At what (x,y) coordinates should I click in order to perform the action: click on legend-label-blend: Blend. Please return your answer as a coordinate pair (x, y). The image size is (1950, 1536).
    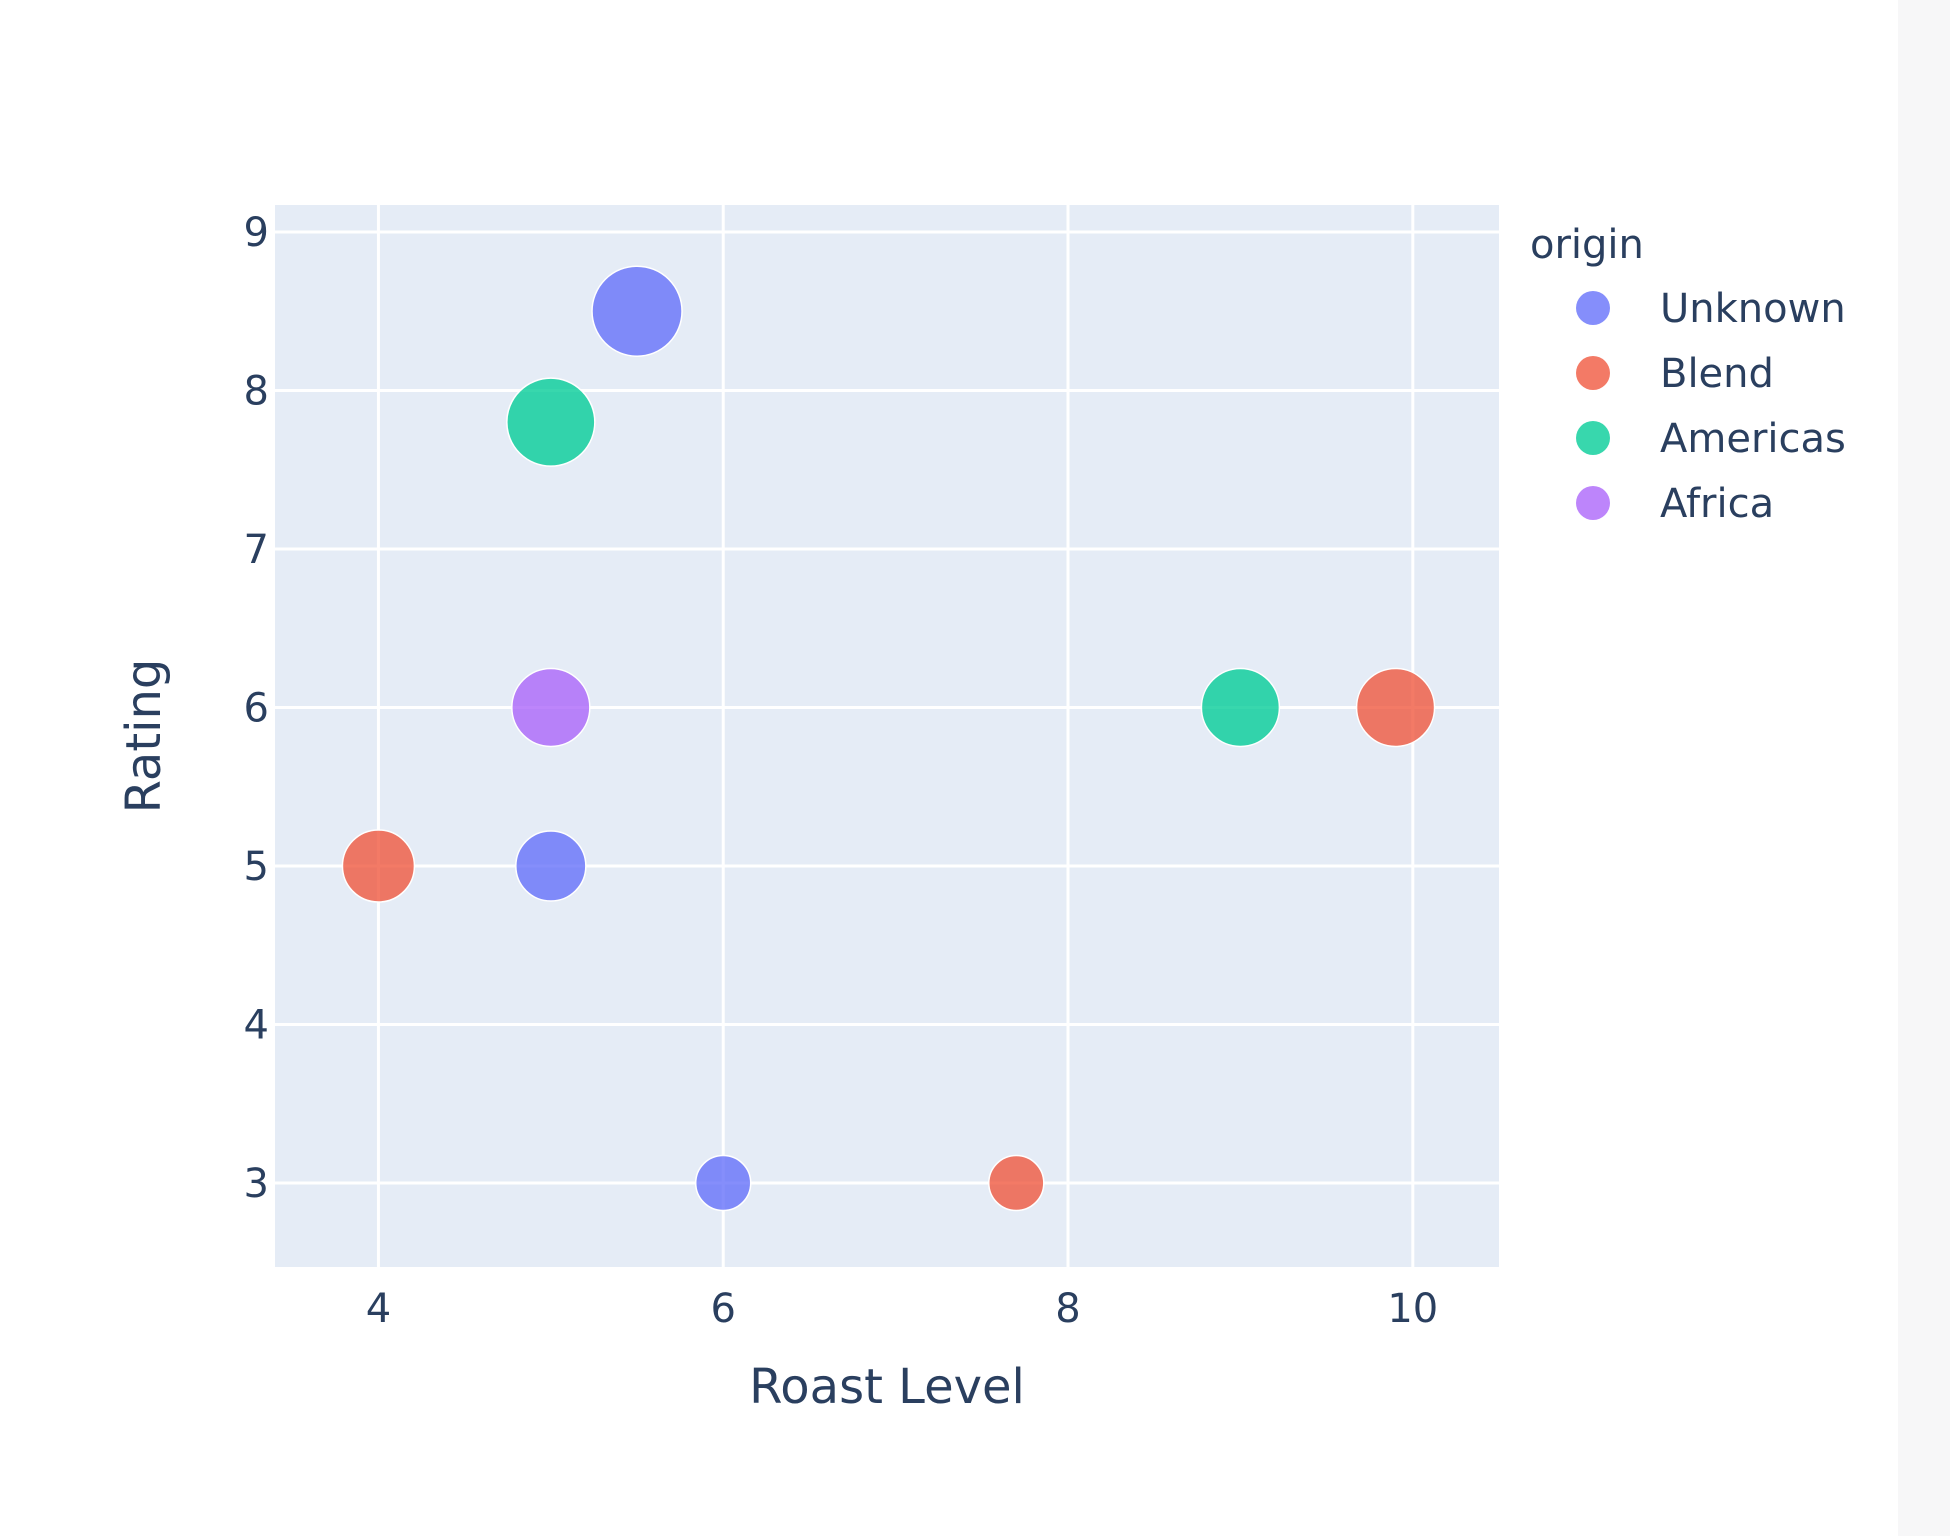
    Looking at the image, I should click on (1717, 374).